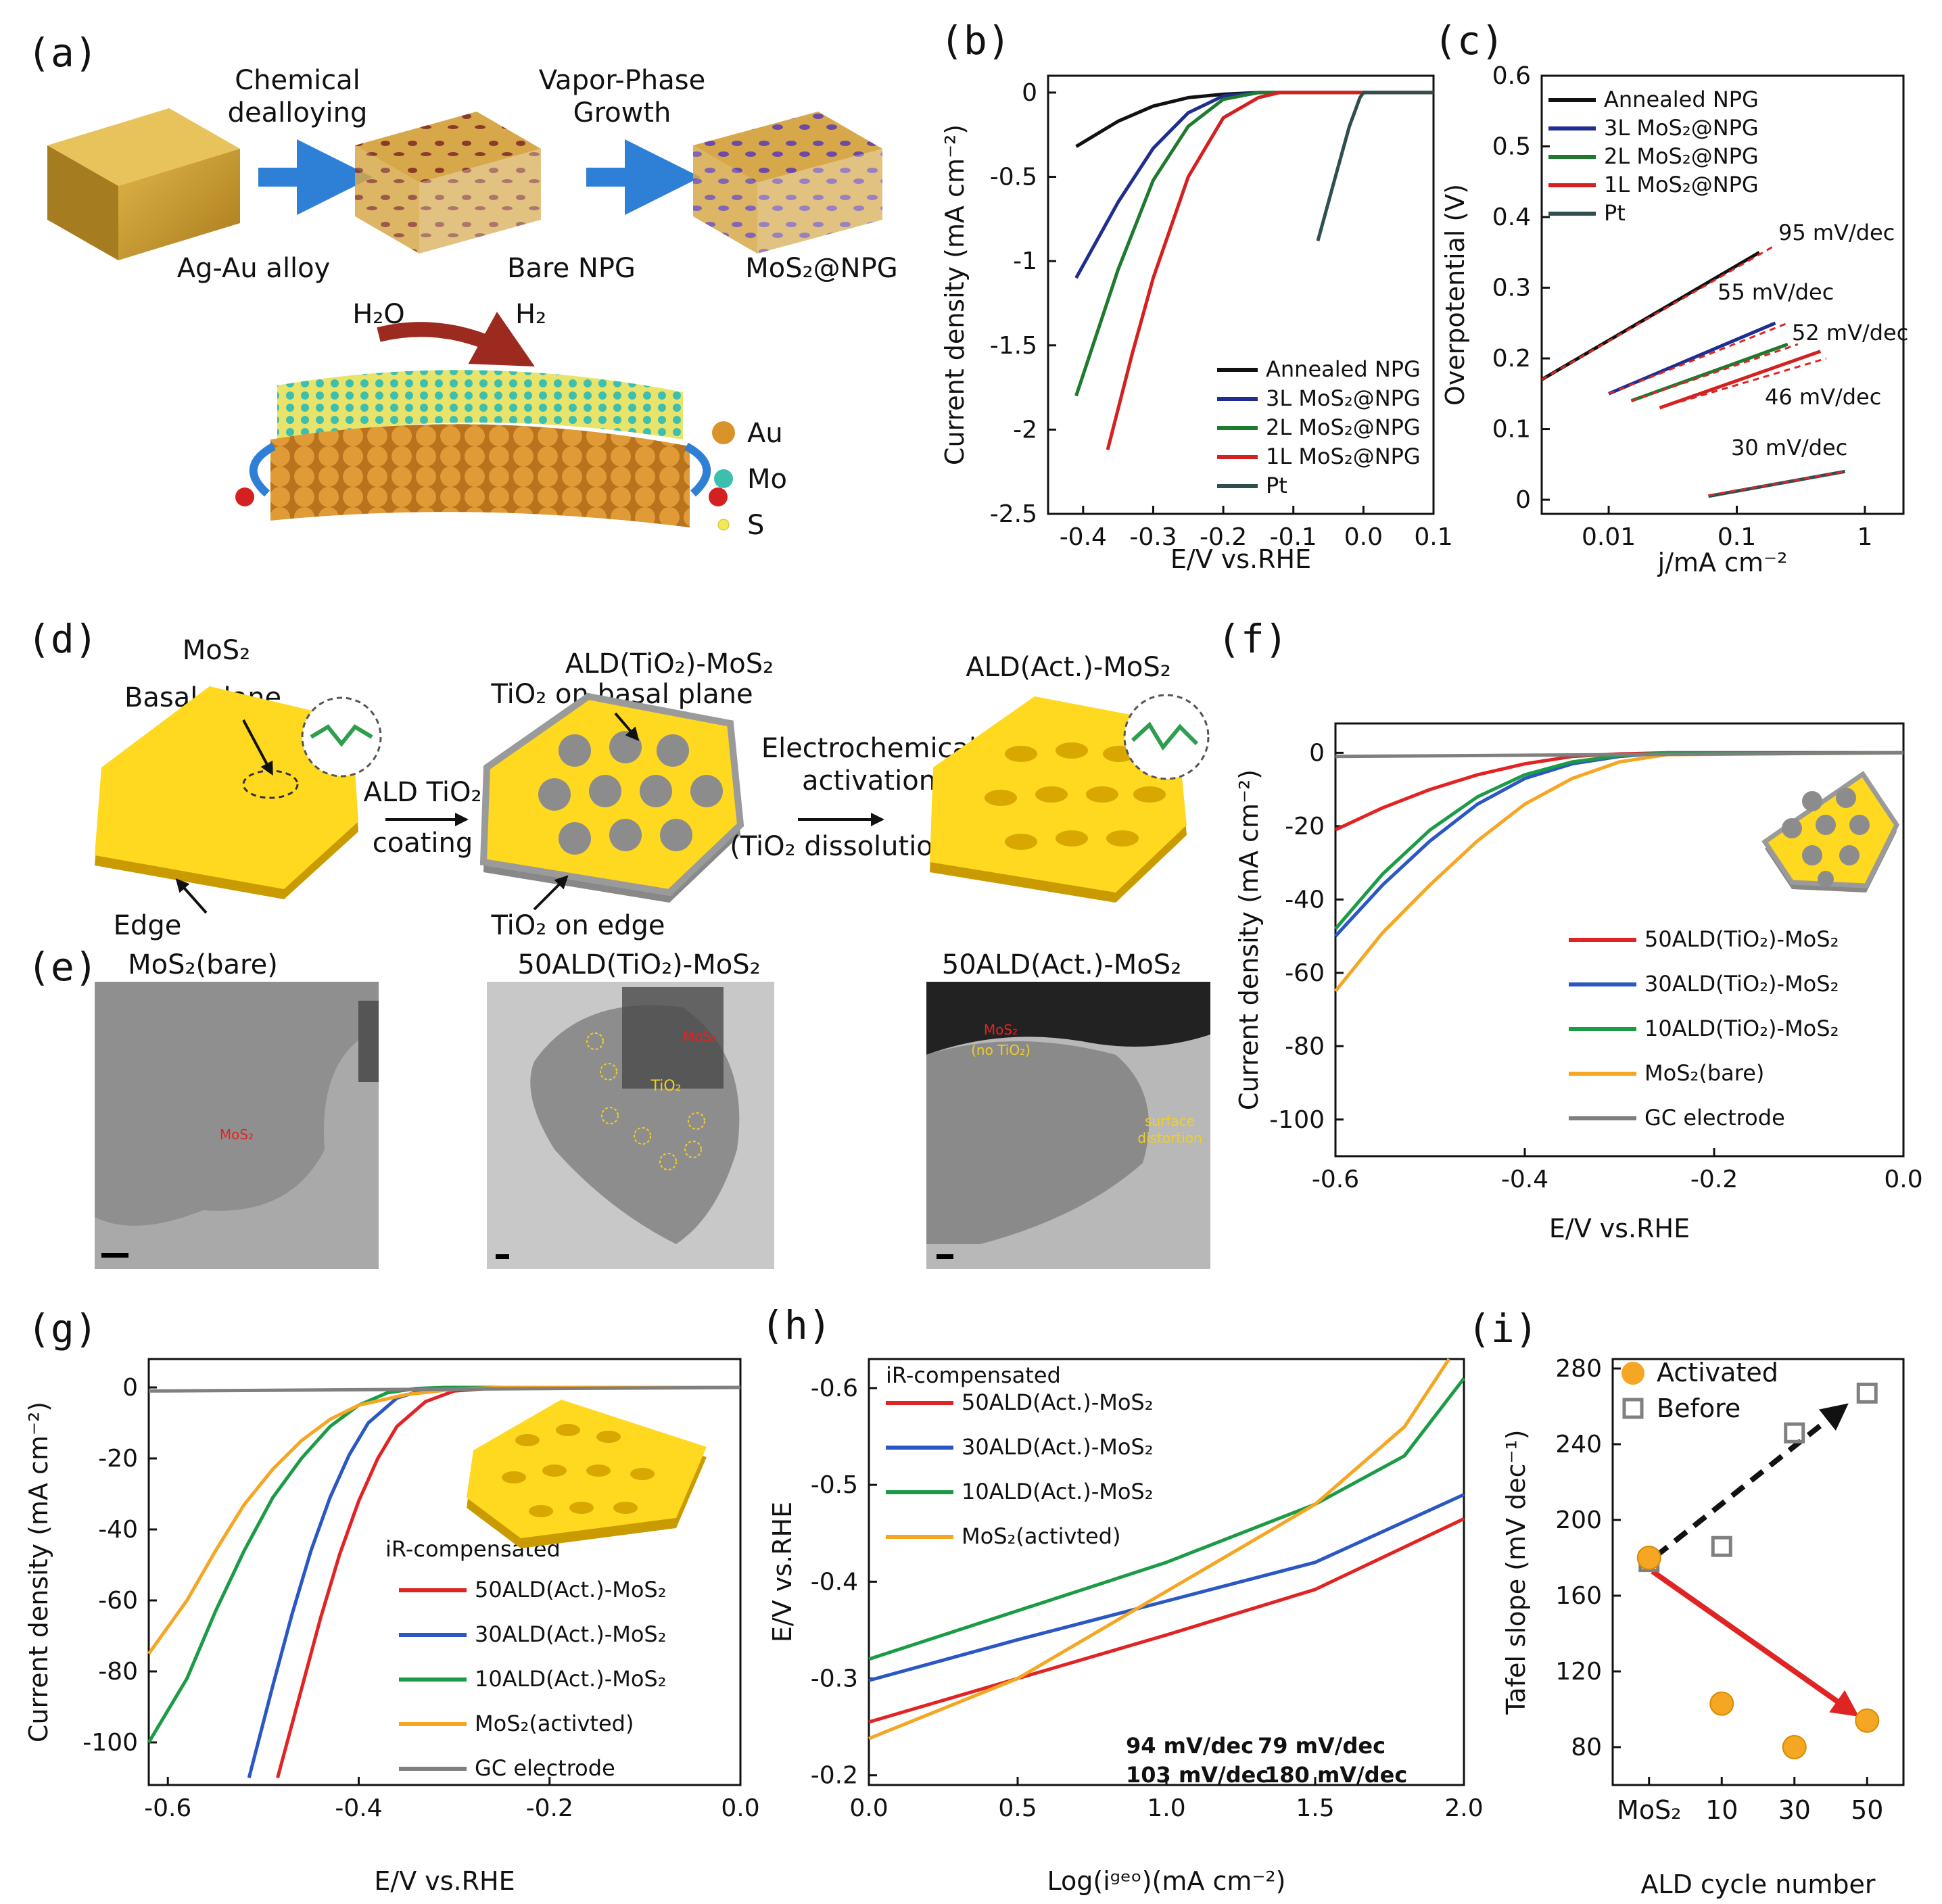  What do you see at coordinates (767, 480) in the screenshot?
I see `legend-mo: Mo` at bounding box center [767, 480].